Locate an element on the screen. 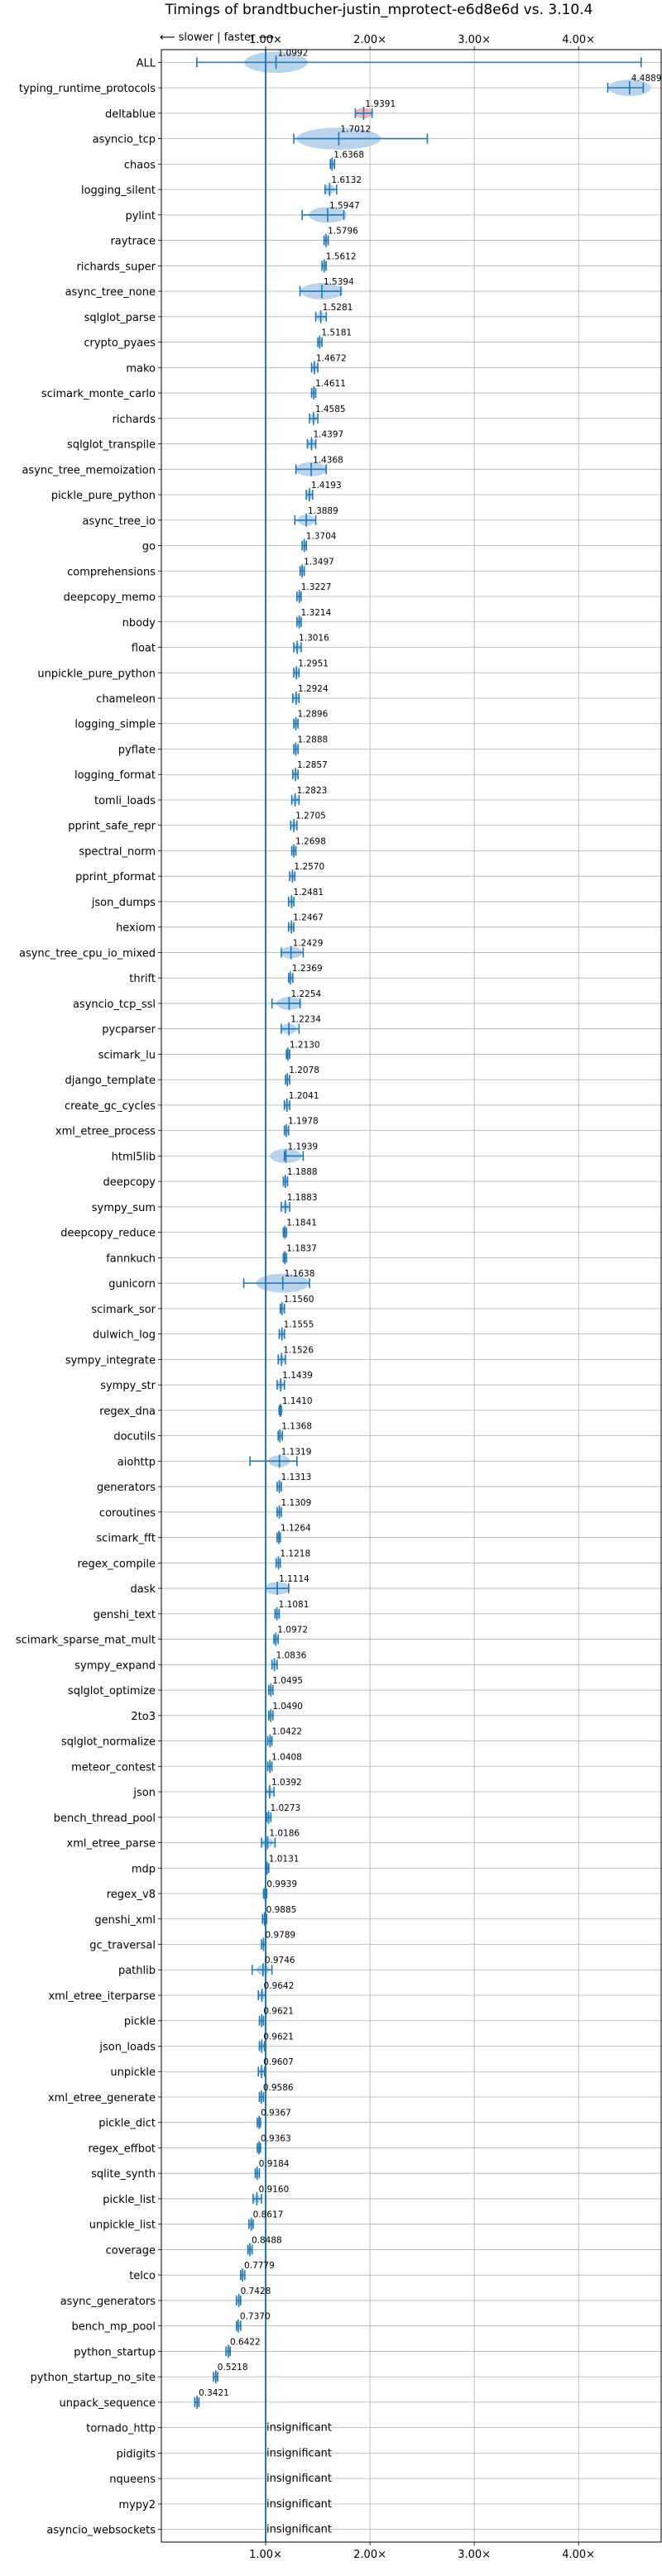  x-tick-label: 2.00× is located at coordinates (369, 40).